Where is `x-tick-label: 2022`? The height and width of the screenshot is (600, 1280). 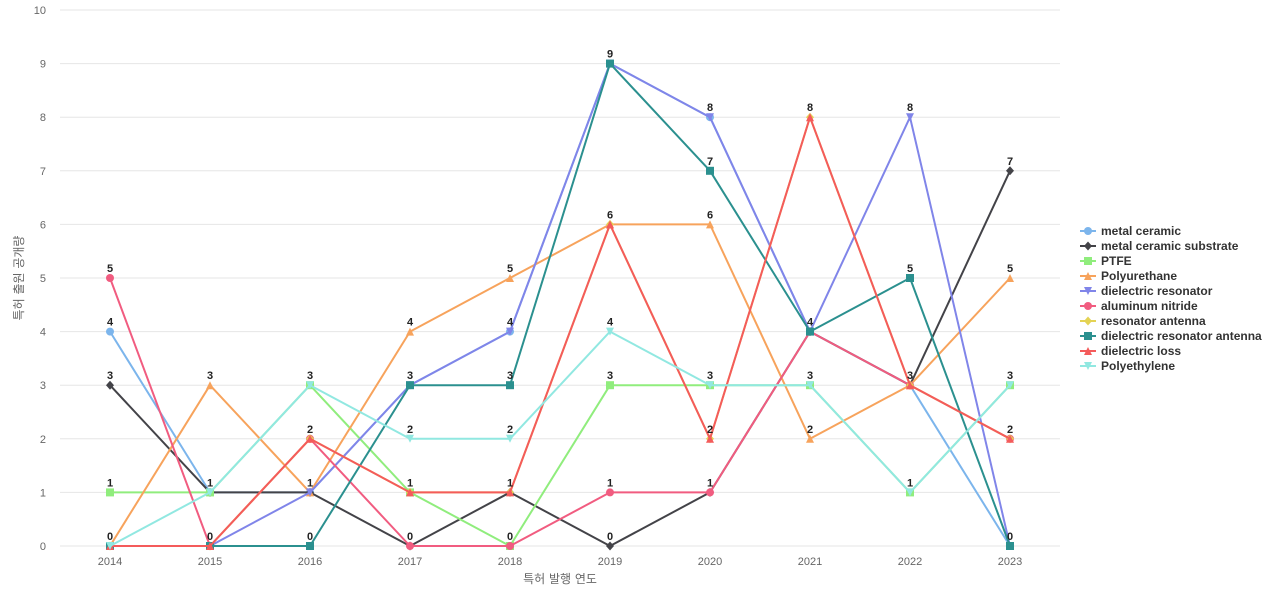
x-tick-label: 2022 is located at coordinates (910, 562).